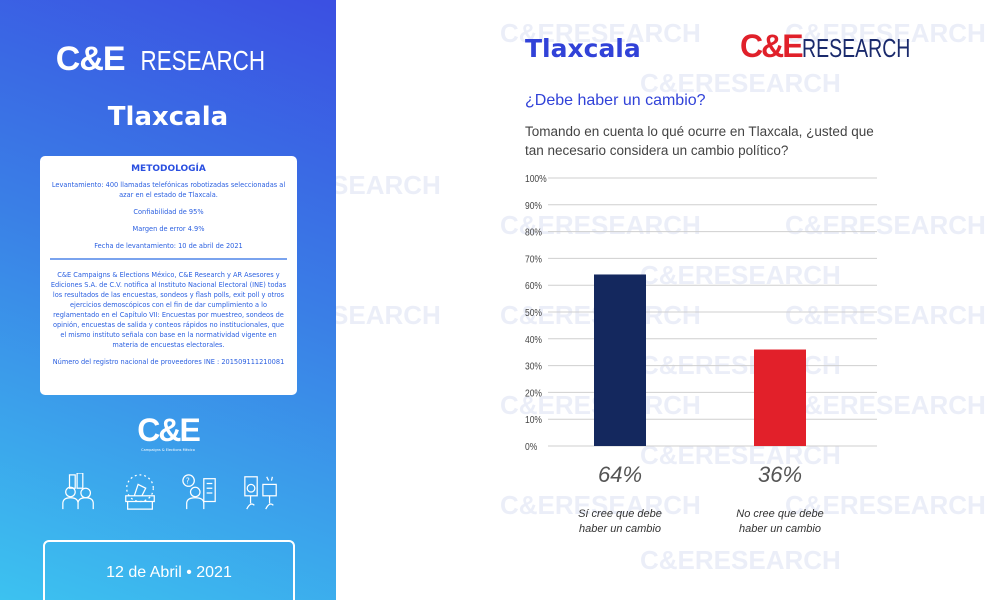  I want to click on divider, so click(168, 259).